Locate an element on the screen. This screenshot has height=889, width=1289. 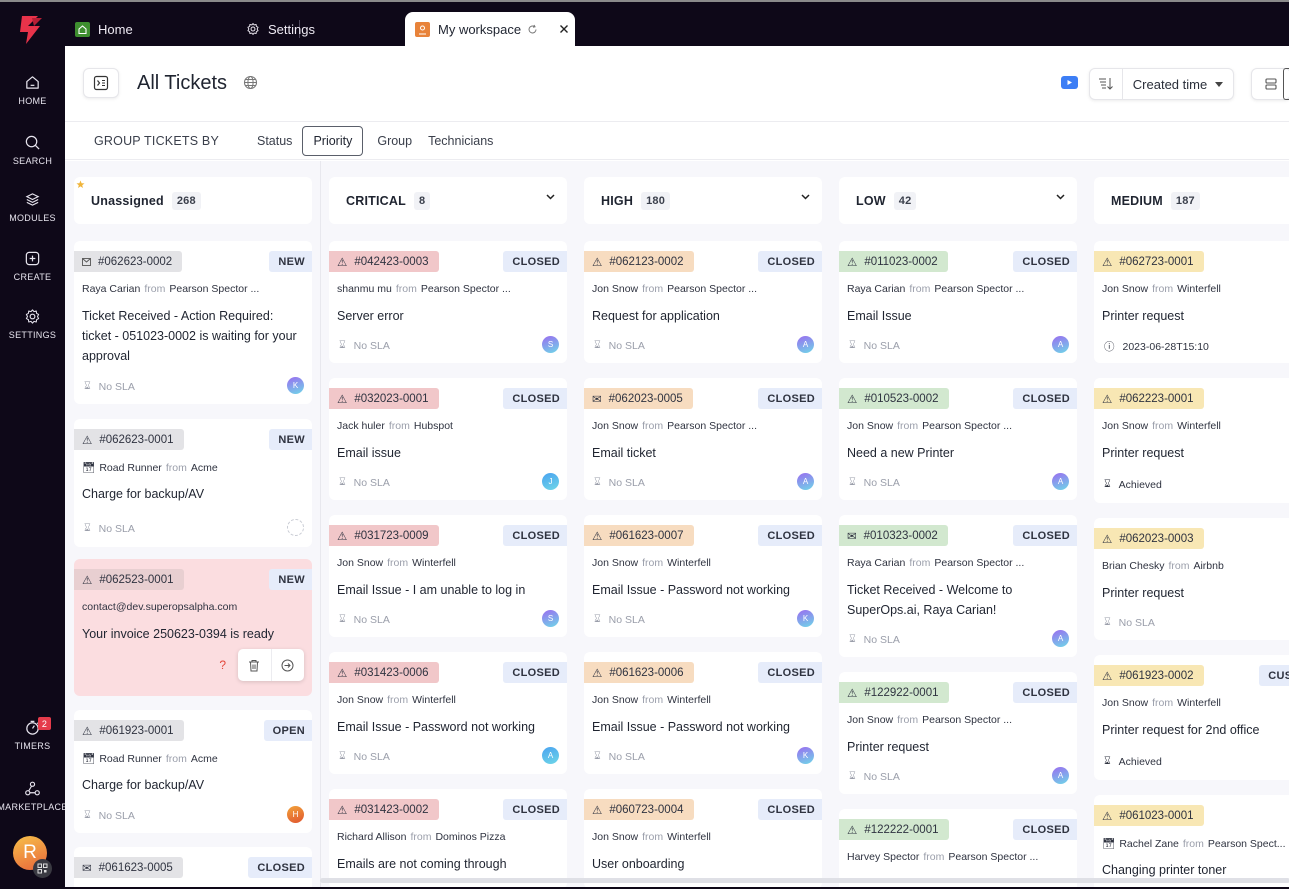
ticket-id-chip: ⚠ #060723-0004 is located at coordinates (639, 809).